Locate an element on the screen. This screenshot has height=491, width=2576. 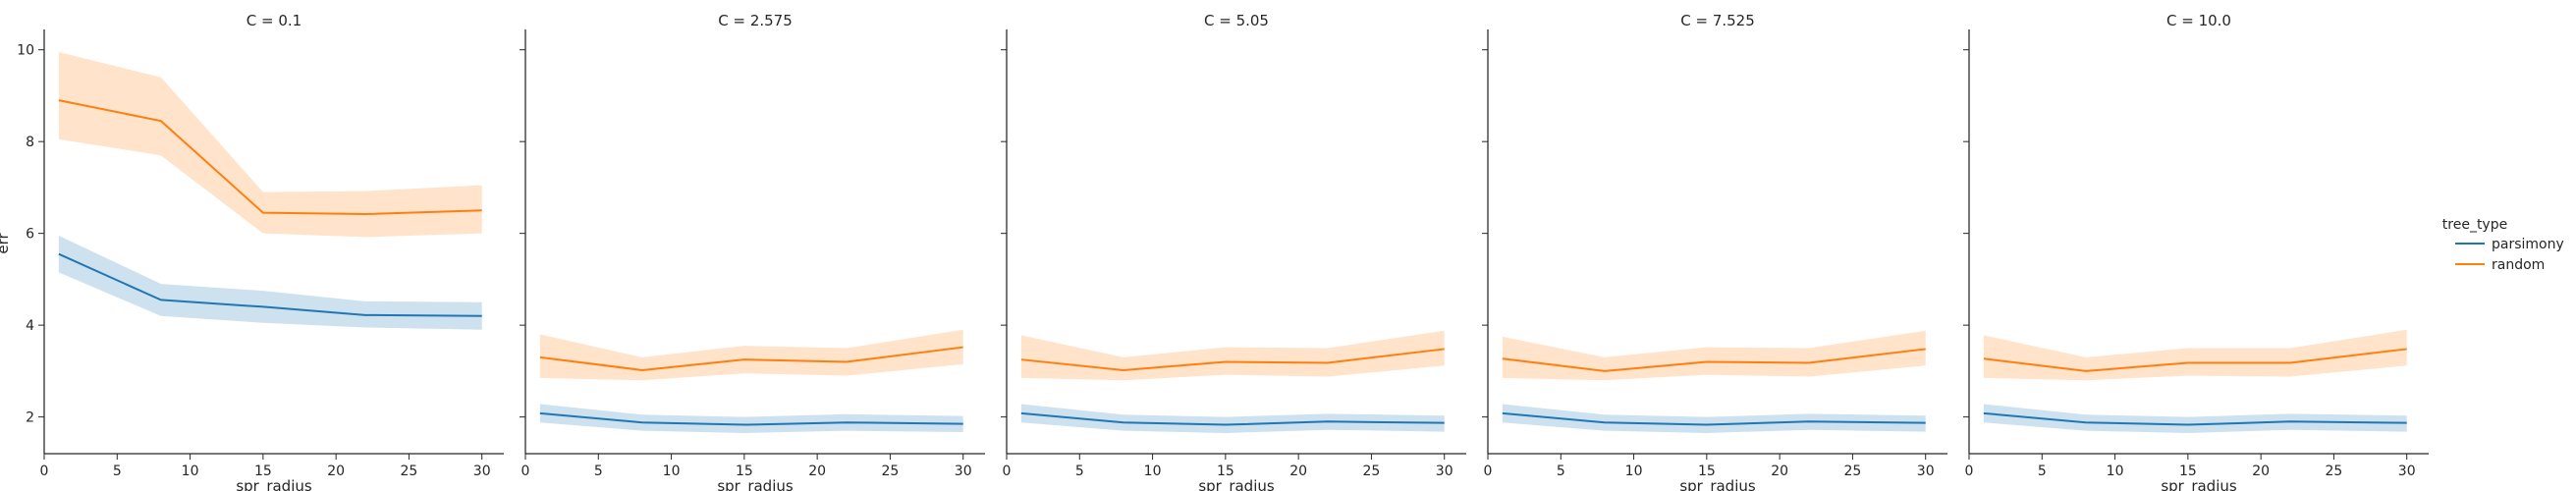
panel-title: C = 2.575 is located at coordinates (755, 20).